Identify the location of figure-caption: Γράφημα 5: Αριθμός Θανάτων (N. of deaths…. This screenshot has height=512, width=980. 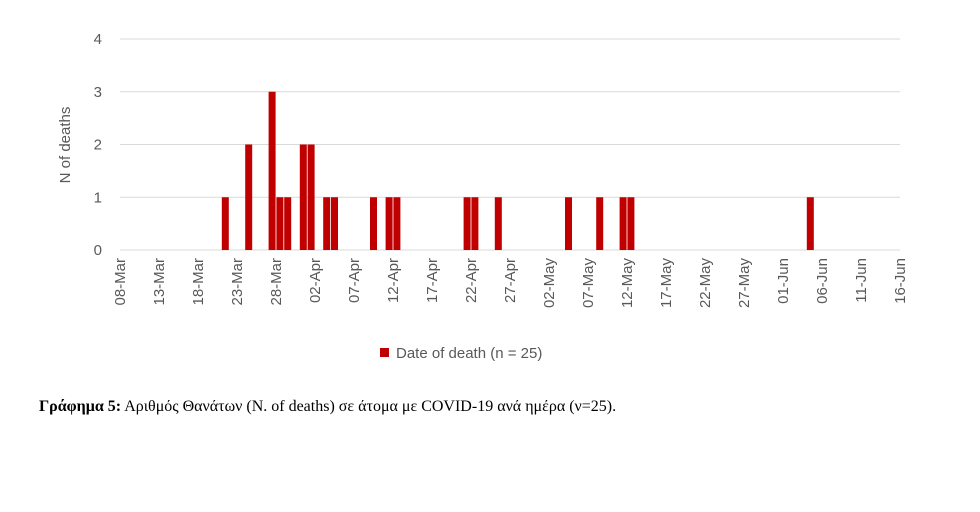
(327, 407).